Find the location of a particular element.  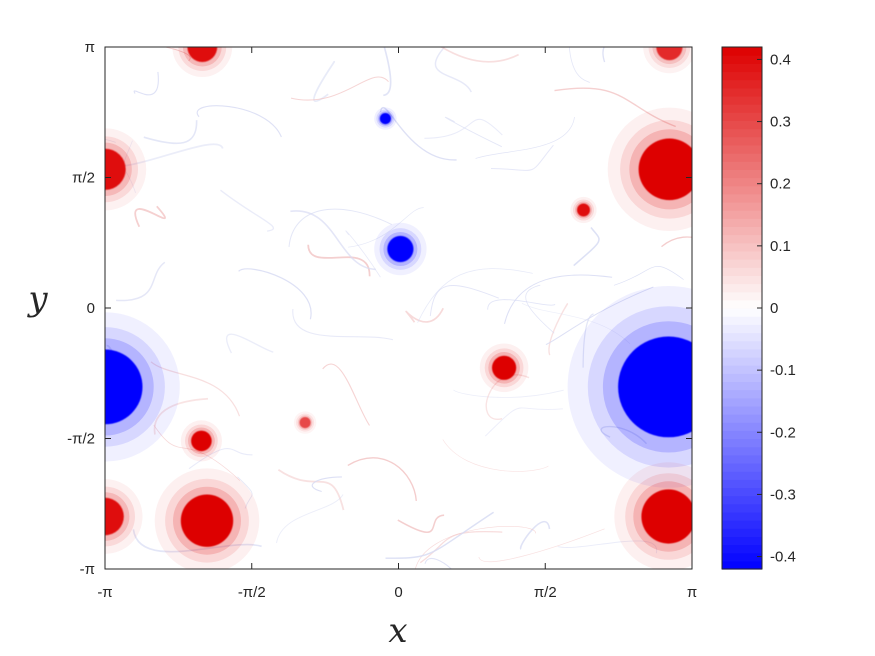

x-axis-label: x is located at coordinates (397, 631).